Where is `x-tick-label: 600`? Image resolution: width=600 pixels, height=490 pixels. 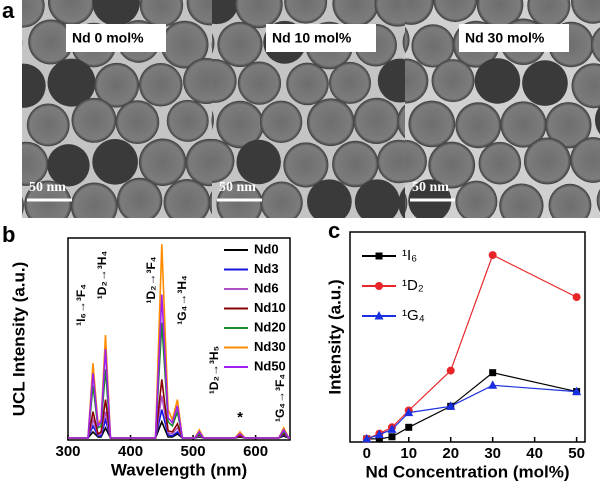 x-tick-label: 600 is located at coordinates (255, 451).